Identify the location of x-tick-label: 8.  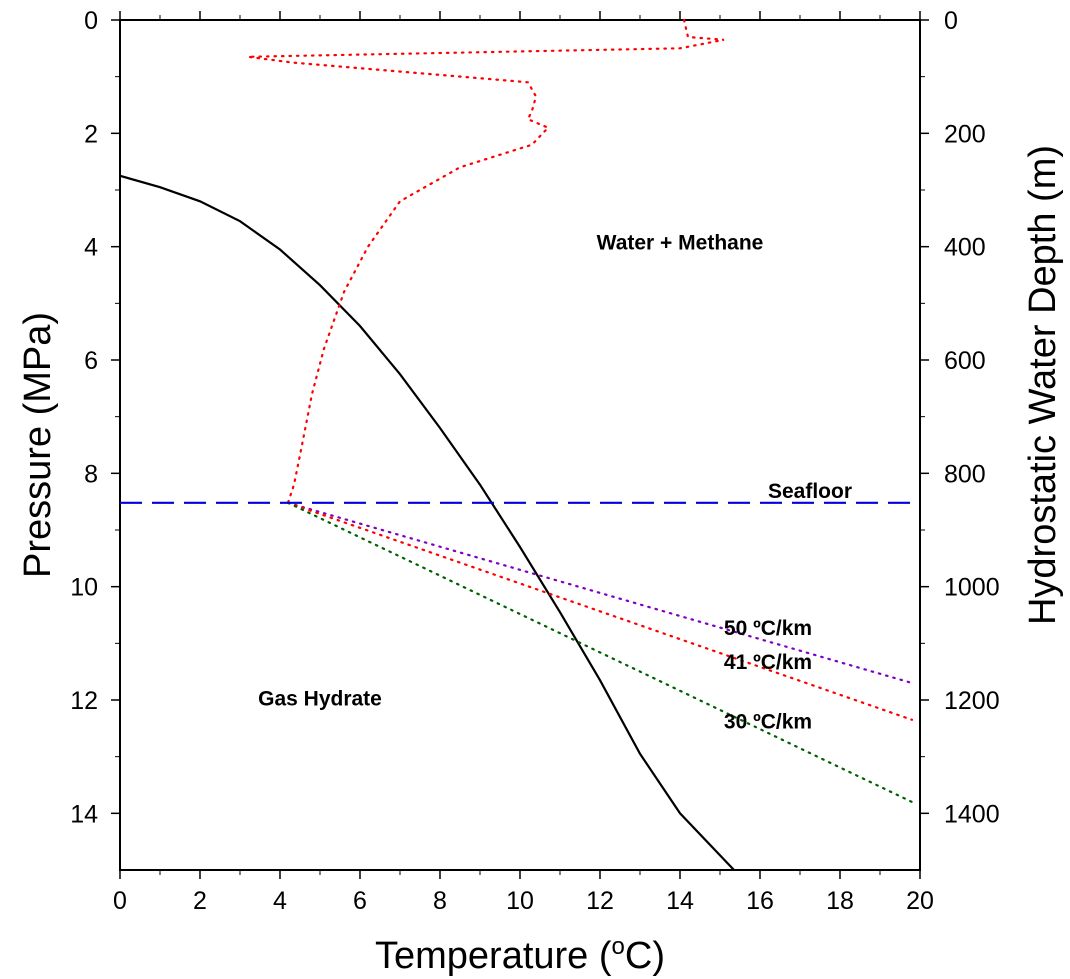
(440, 901).